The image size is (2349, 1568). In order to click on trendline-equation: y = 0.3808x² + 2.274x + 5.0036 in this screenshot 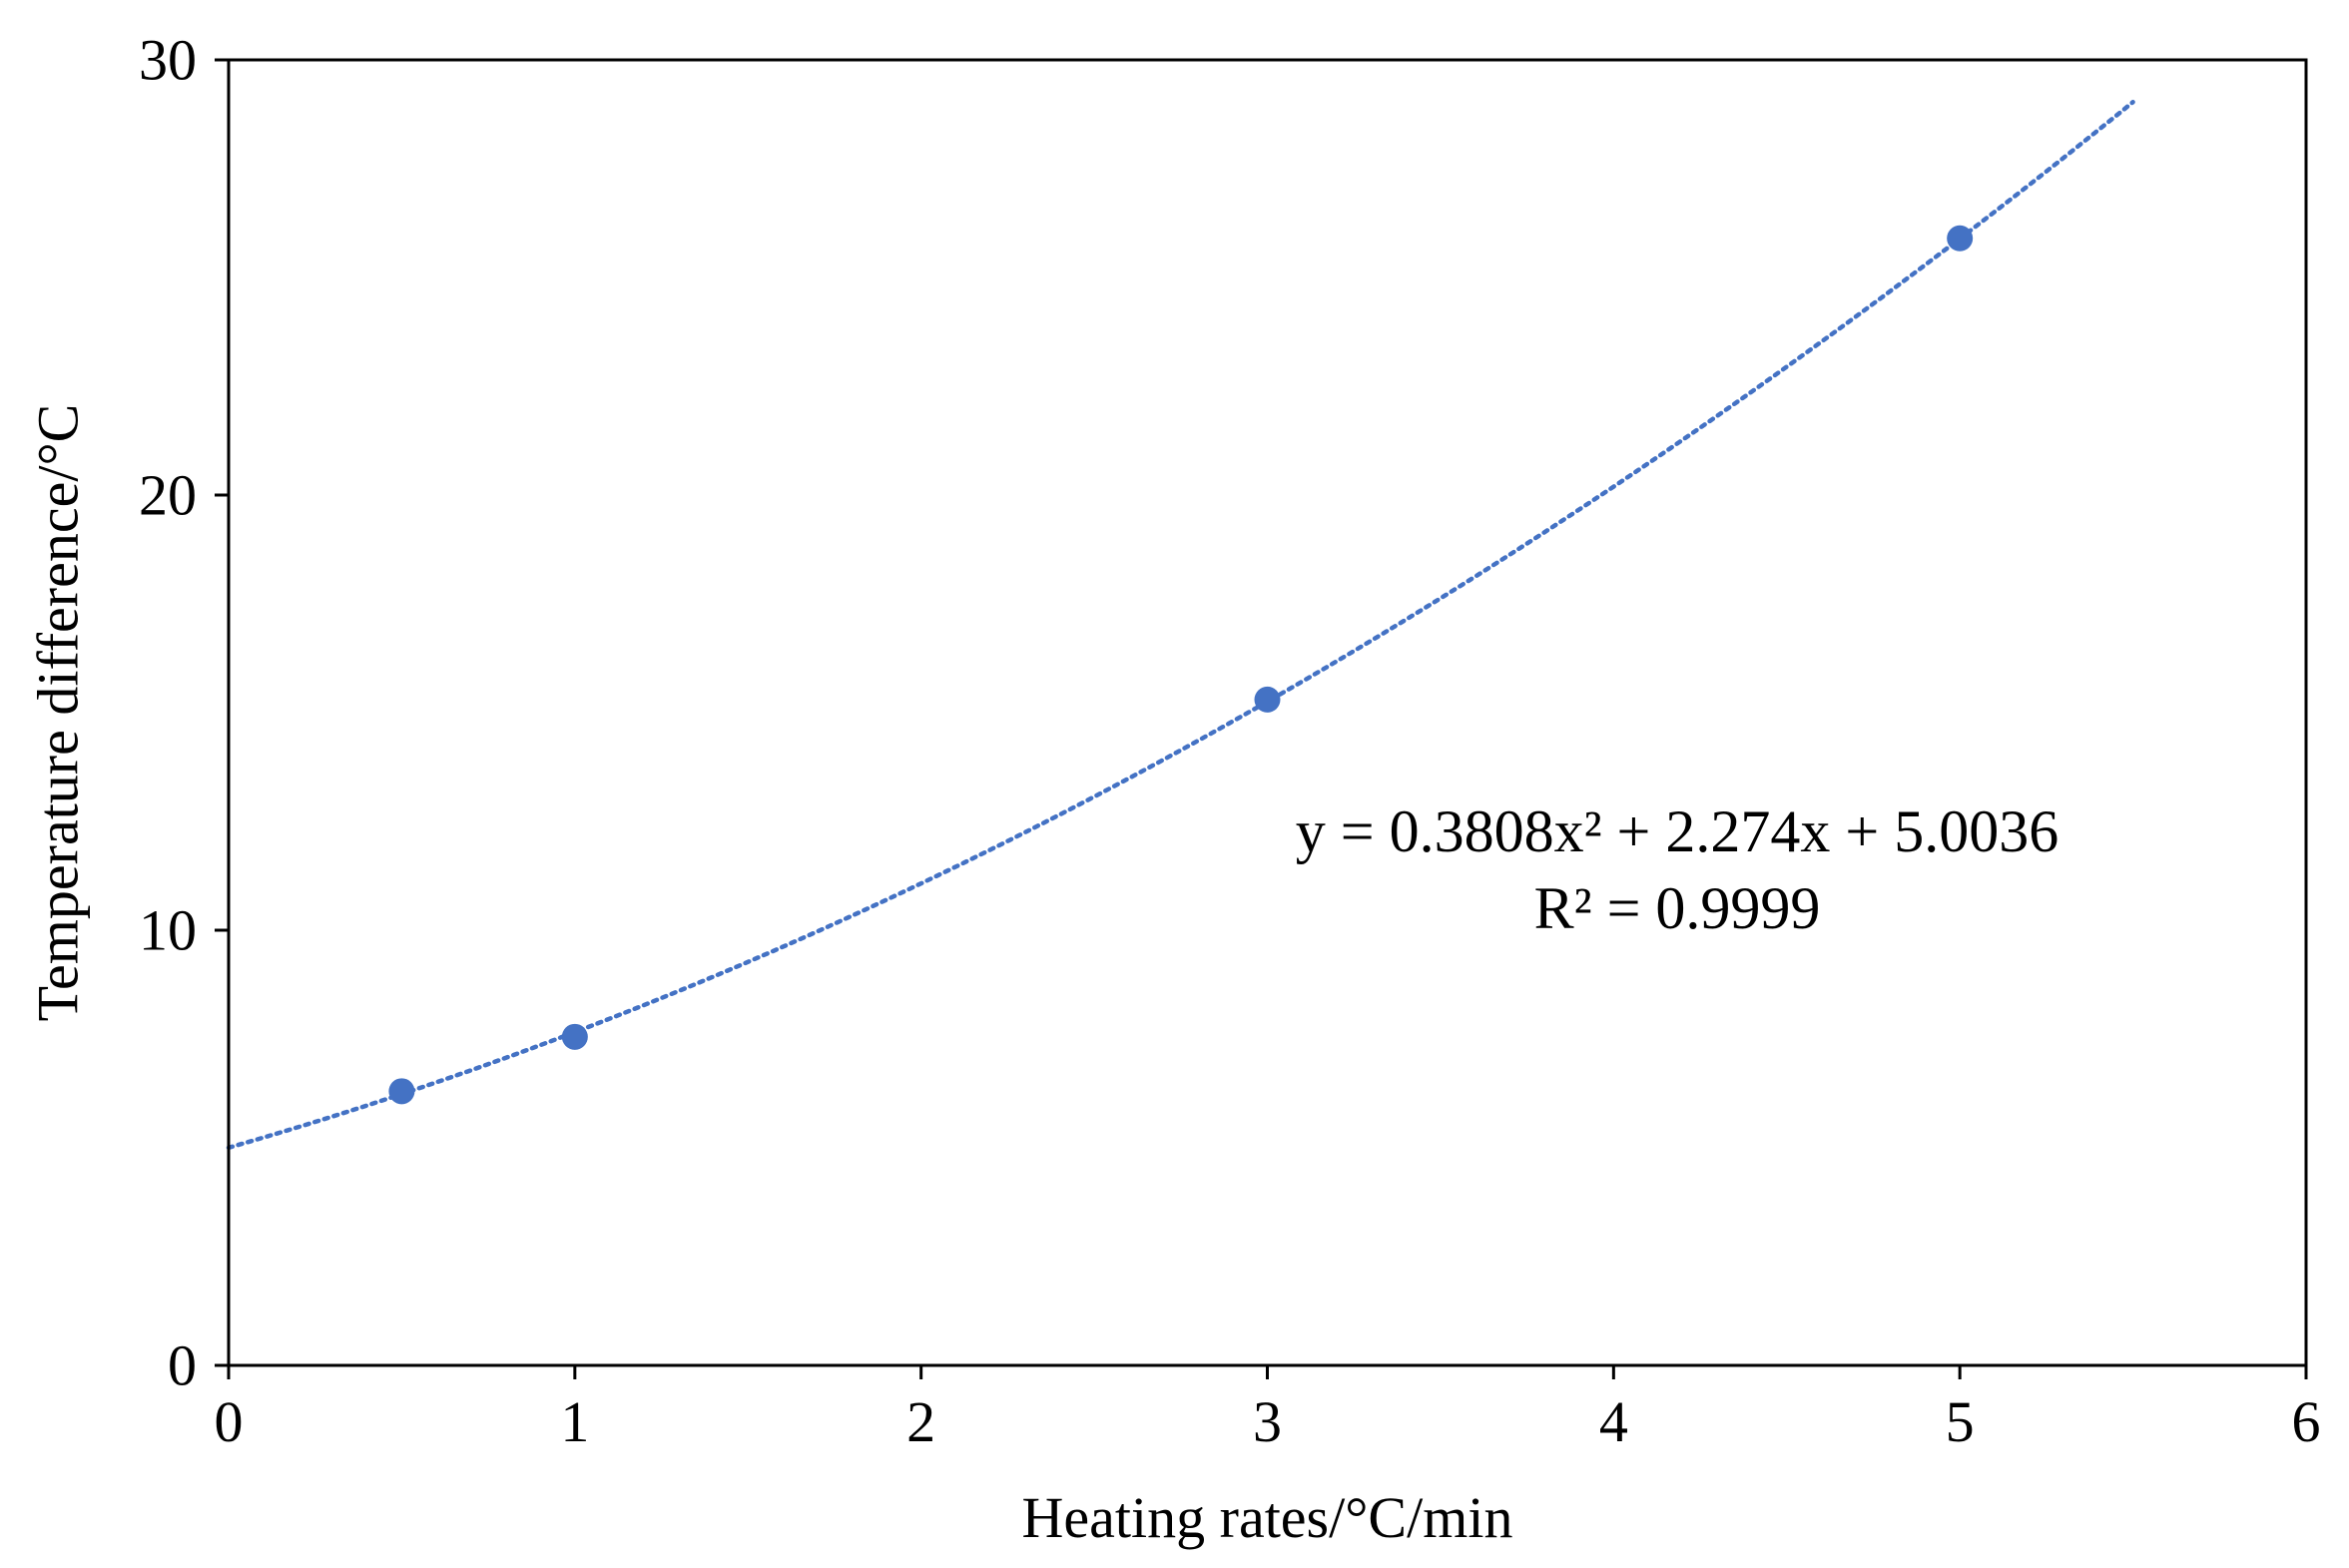, I will do `click(1677, 831)`.